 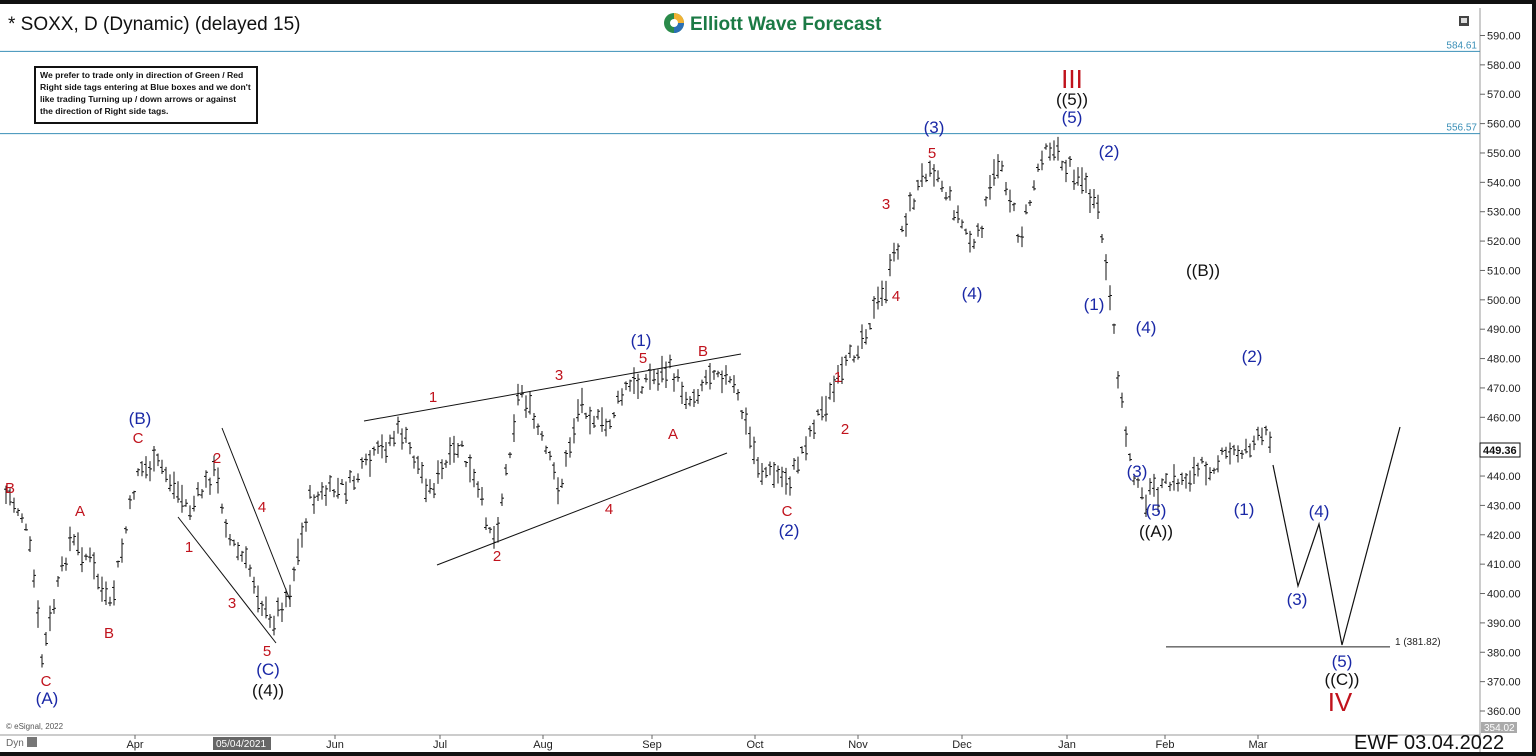 What do you see at coordinates (858, 745) in the screenshot?
I see `x-tick-label: Nov` at bounding box center [858, 745].